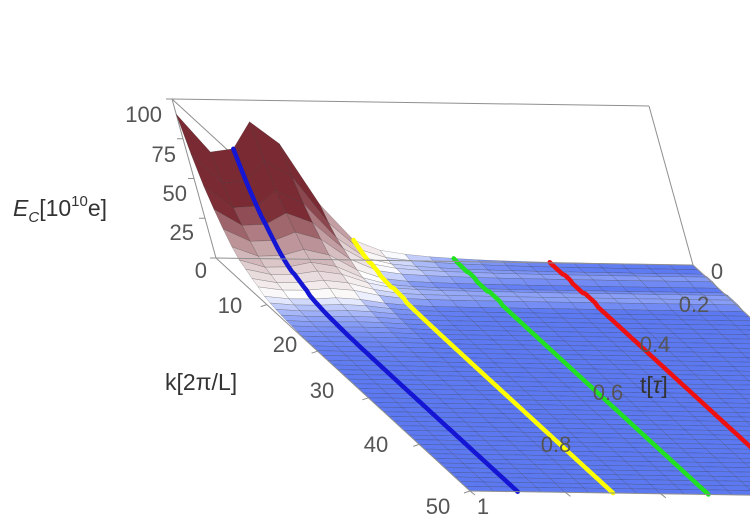 This screenshot has height=526, width=750. I want to click on z-axis-label-sub: C, so click(33, 217).